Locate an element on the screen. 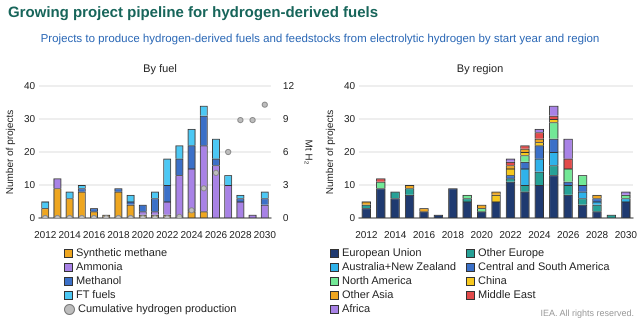 The image size is (640, 321). y2-tick-label: 9 is located at coordinates (285, 119).